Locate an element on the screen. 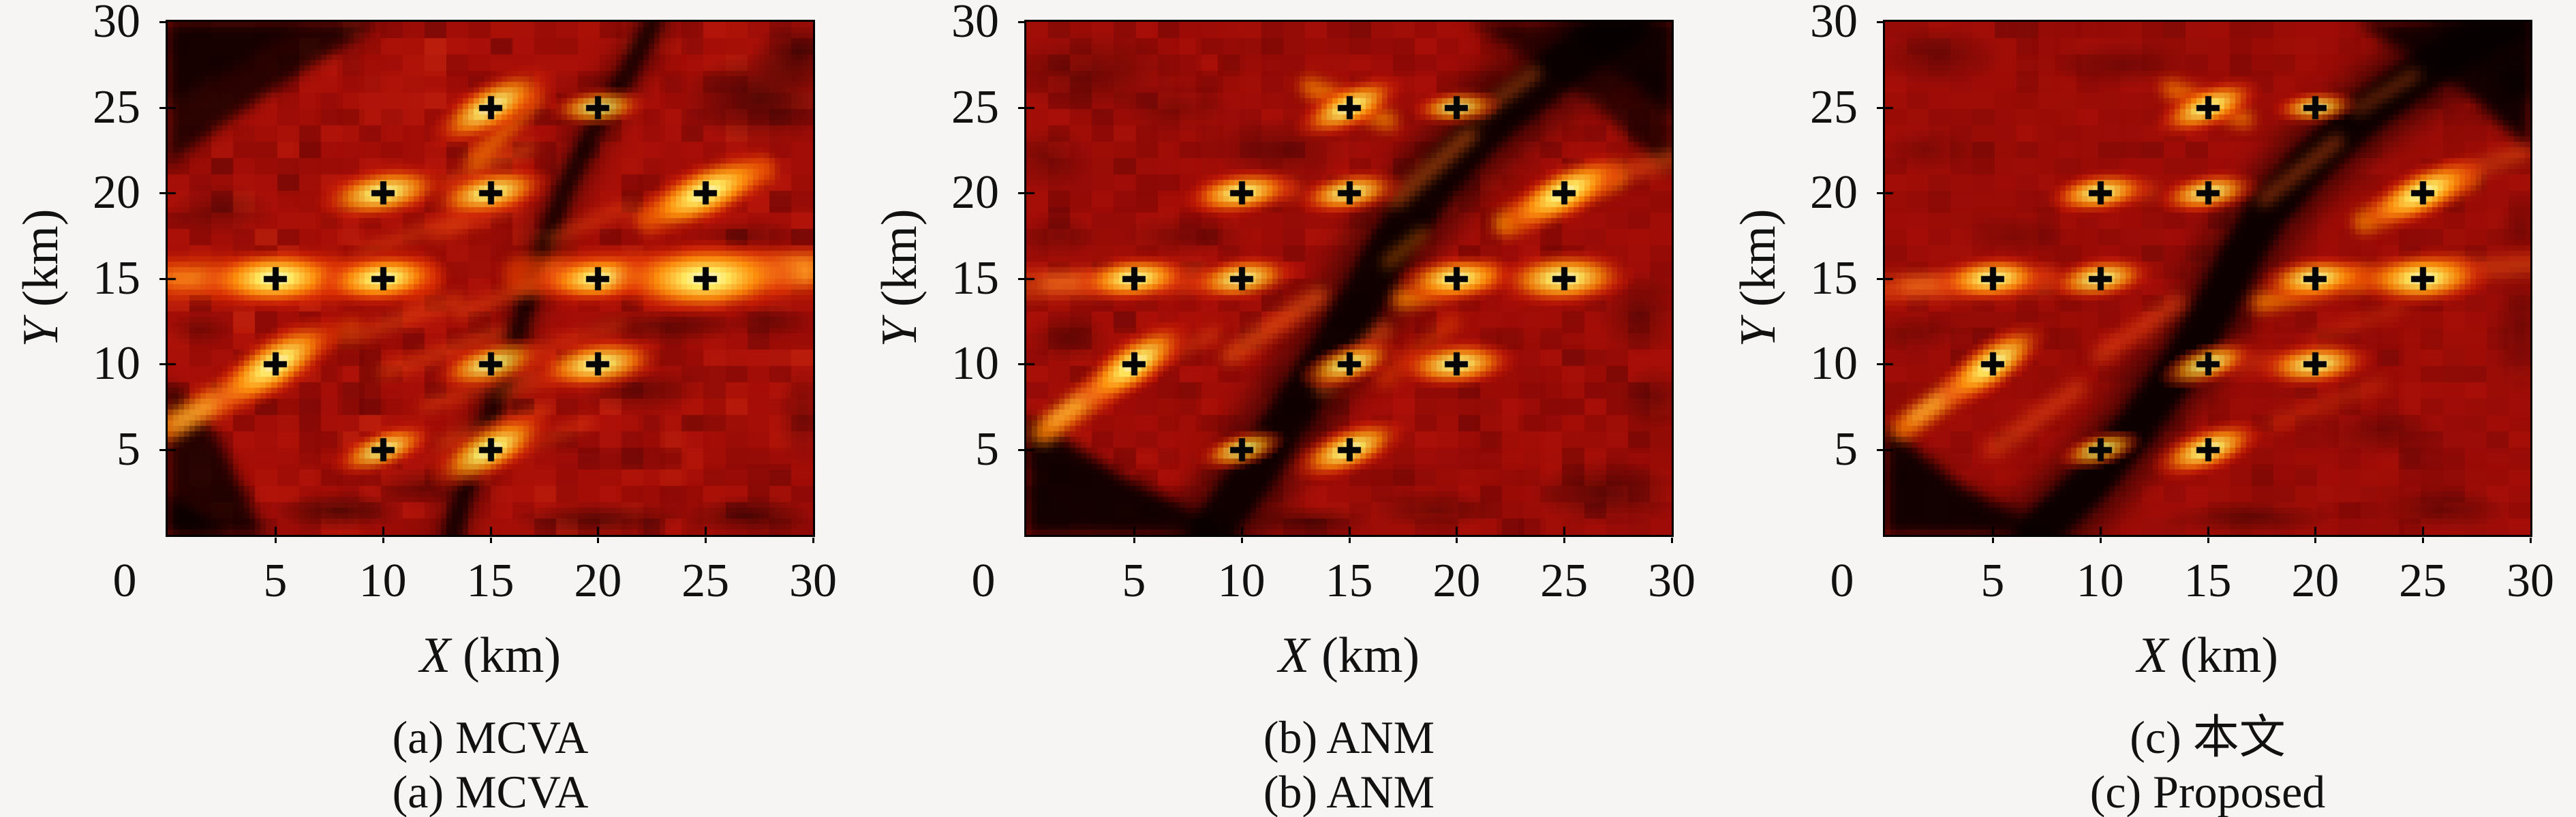 The width and height of the screenshot is (2576, 817). caption-bottom: (c) Proposed is located at coordinates (2207, 791).